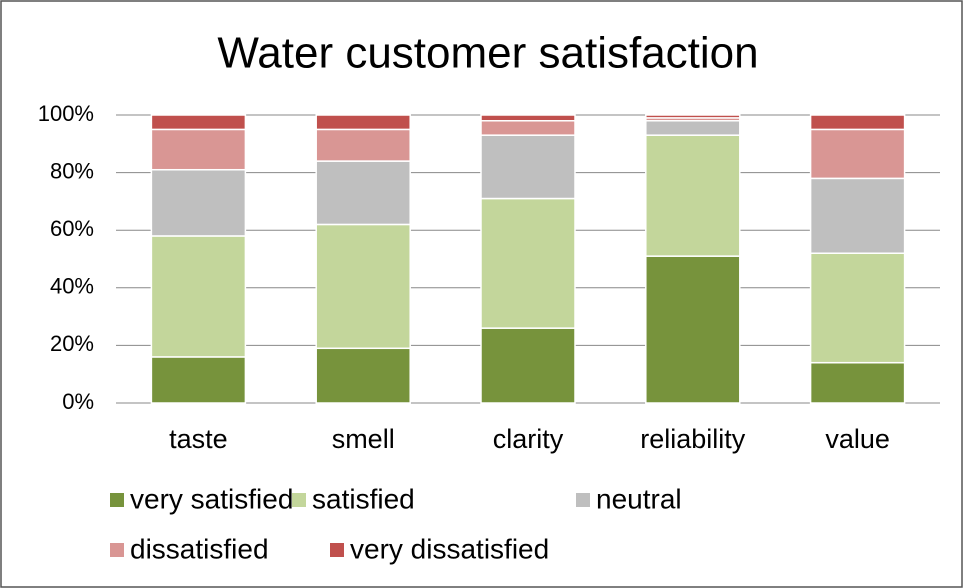  I want to click on chart-title: Water customer satisfaction, so click(487, 53).